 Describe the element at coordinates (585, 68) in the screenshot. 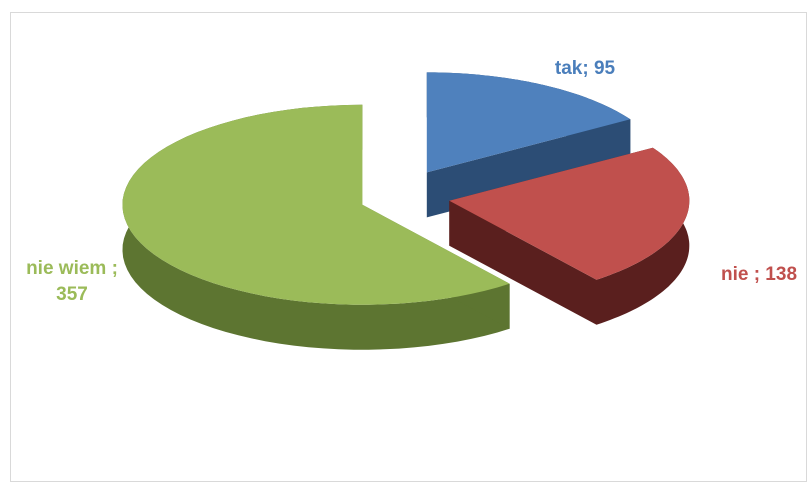

I see `data-label: tak; 95` at that location.